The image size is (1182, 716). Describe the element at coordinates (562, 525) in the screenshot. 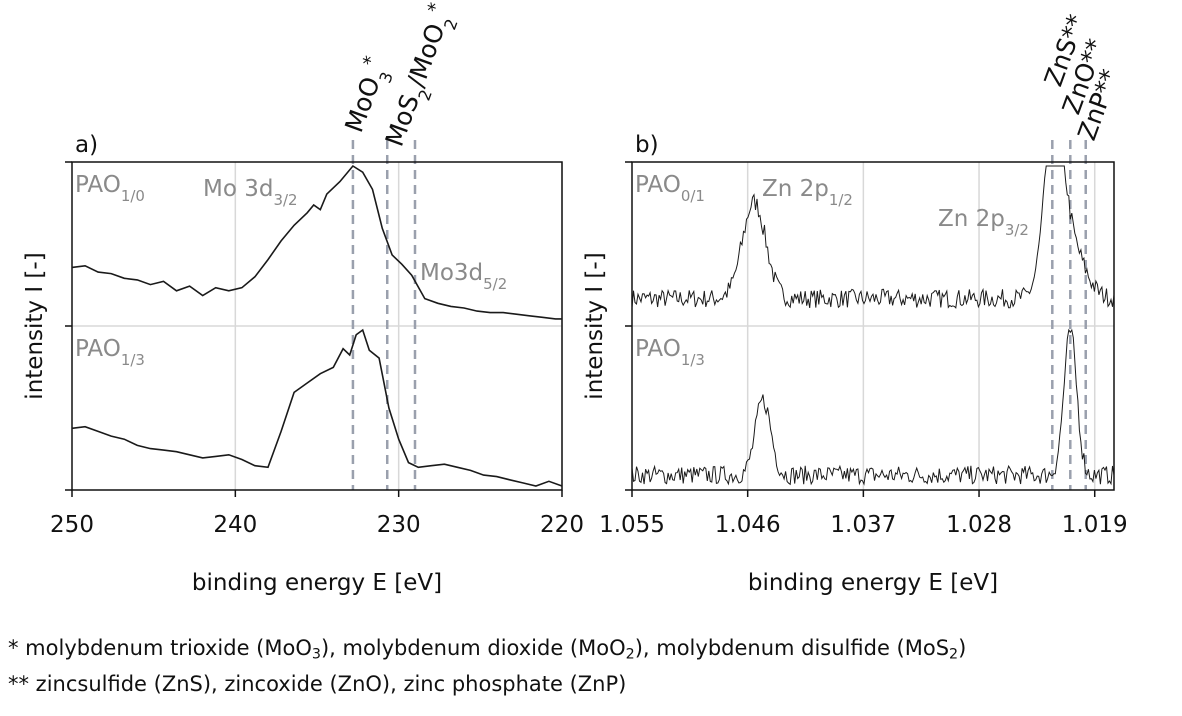

I see `x-tick-label: 220` at that location.